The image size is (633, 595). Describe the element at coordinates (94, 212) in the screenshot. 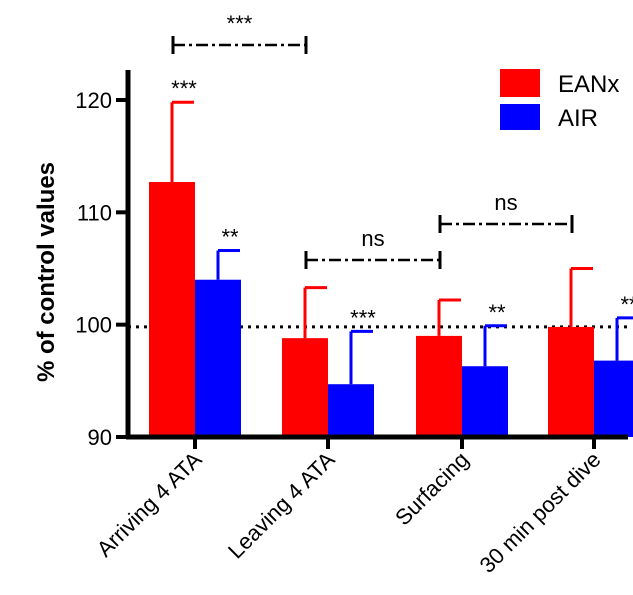

I see `y-tick-label-110: 110` at that location.